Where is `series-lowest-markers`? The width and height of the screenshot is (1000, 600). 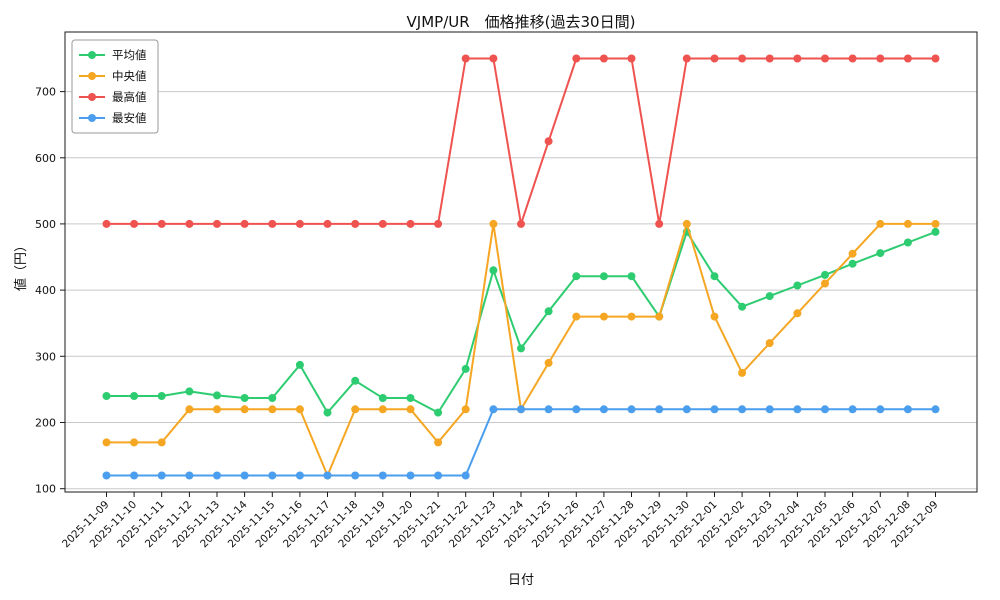 series-lowest-markers is located at coordinates (521, 442).